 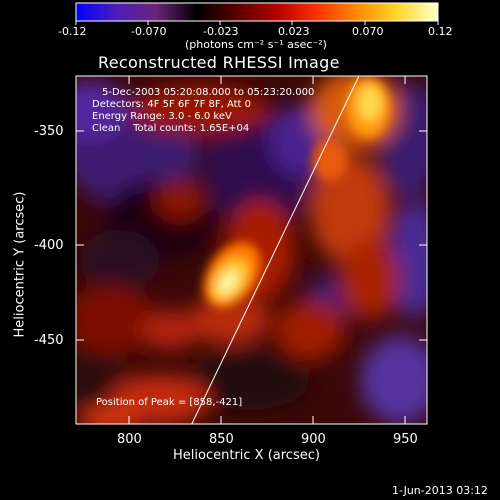 What do you see at coordinates (440, 31) in the screenshot?
I see `colorbar-tick-label: 0.12` at bounding box center [440, 31].